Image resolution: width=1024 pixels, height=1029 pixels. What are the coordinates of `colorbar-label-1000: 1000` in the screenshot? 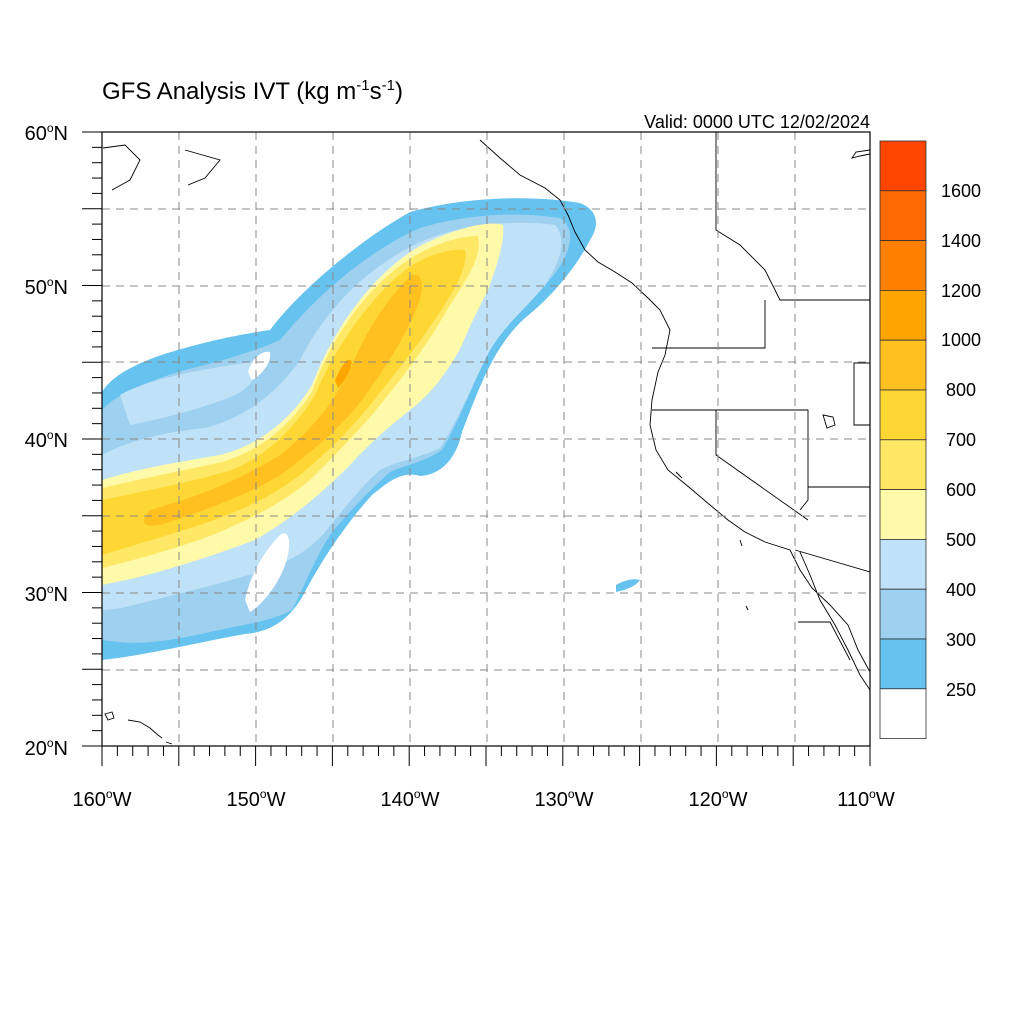 It's located at (961, 340).